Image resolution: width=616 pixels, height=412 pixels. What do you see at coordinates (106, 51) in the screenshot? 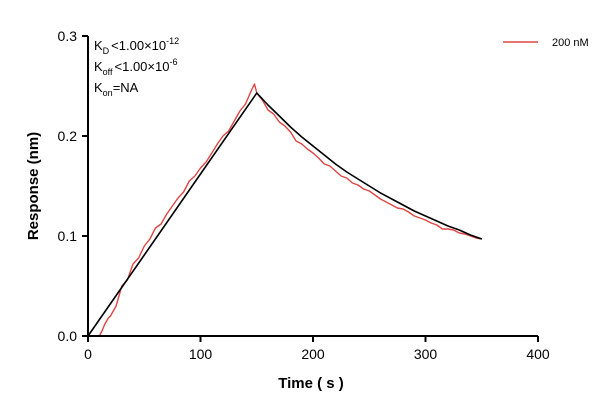
I see `kd-sub: D` at bounding box center [106, 51].